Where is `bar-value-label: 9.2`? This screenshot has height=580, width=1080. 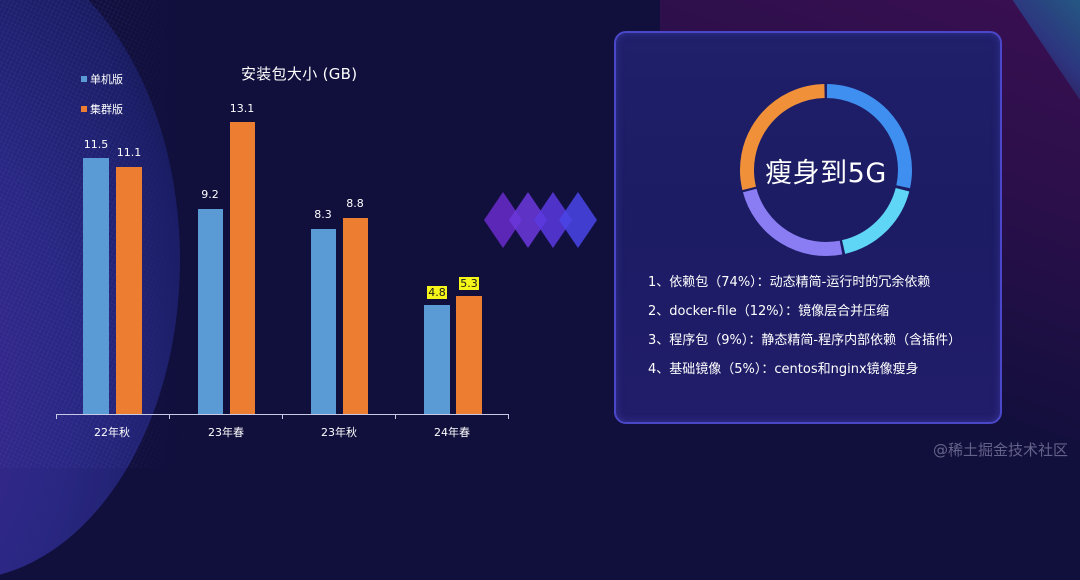 bar-value-label: 9.2 is located at coordinates (210, 194).